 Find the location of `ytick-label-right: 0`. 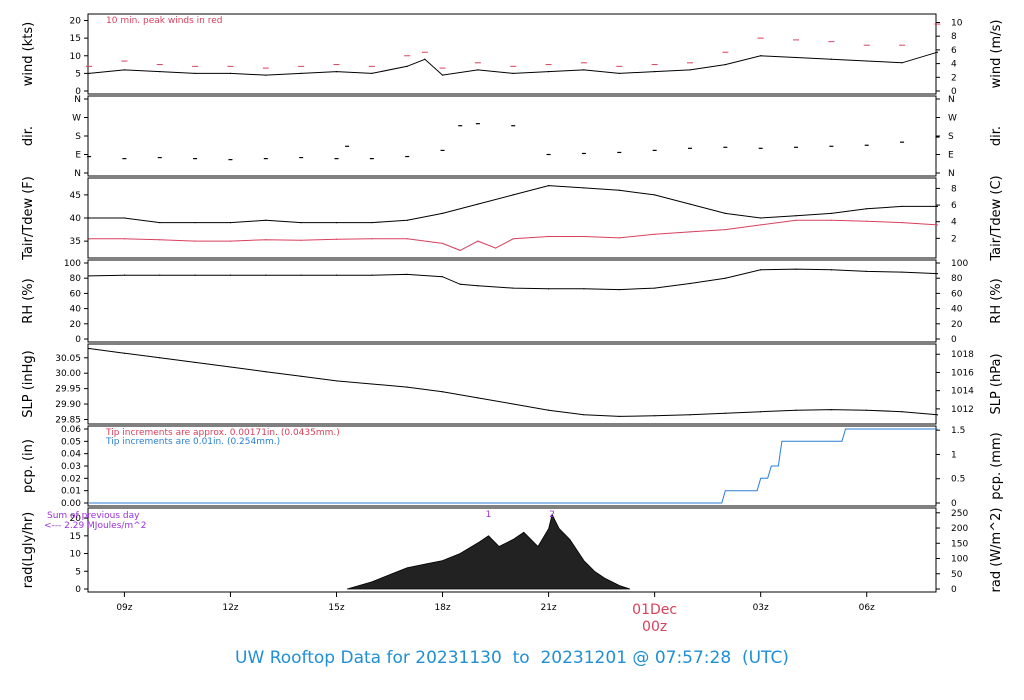

ytick-label-right: 0 is located at coordinates (954, 504).